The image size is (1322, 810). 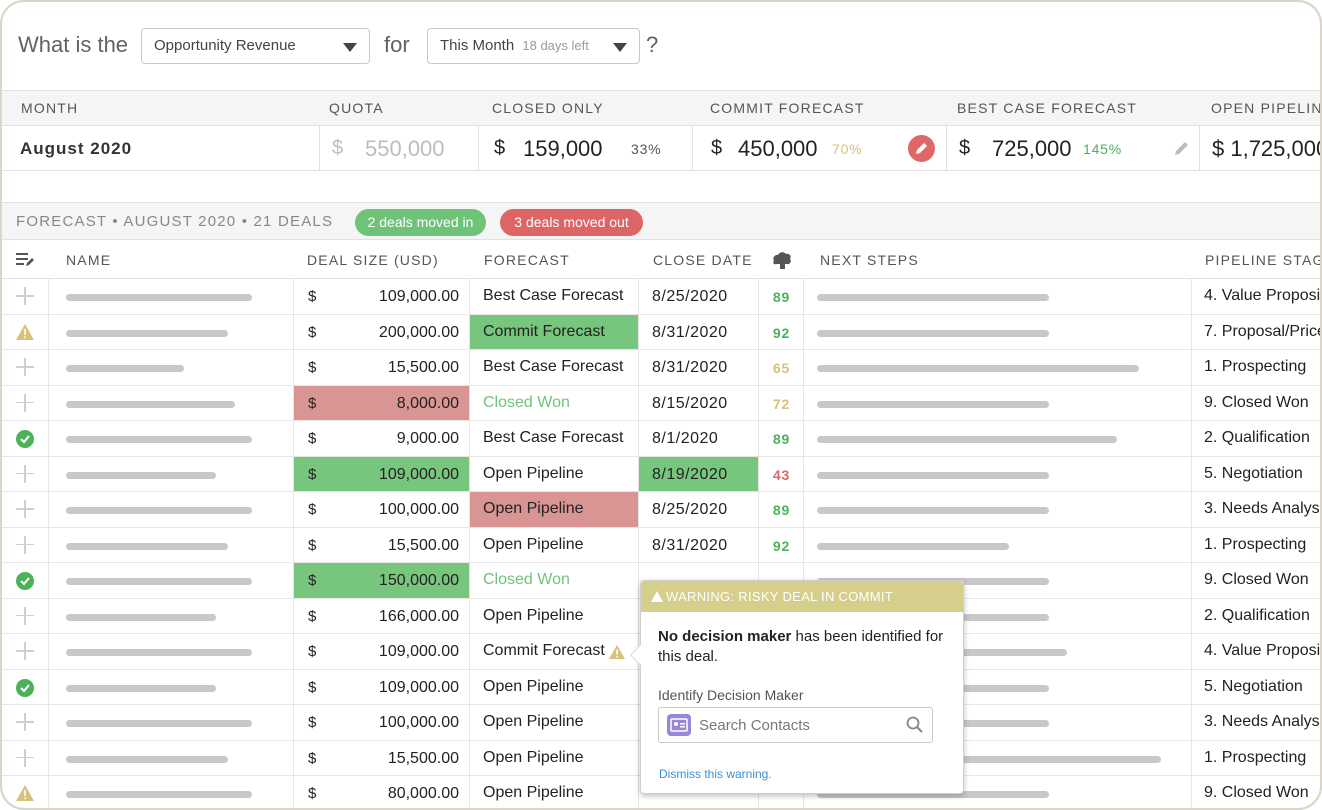 I want to click on close-date-cell: 8/19/2020, so click(x=699, y=473).